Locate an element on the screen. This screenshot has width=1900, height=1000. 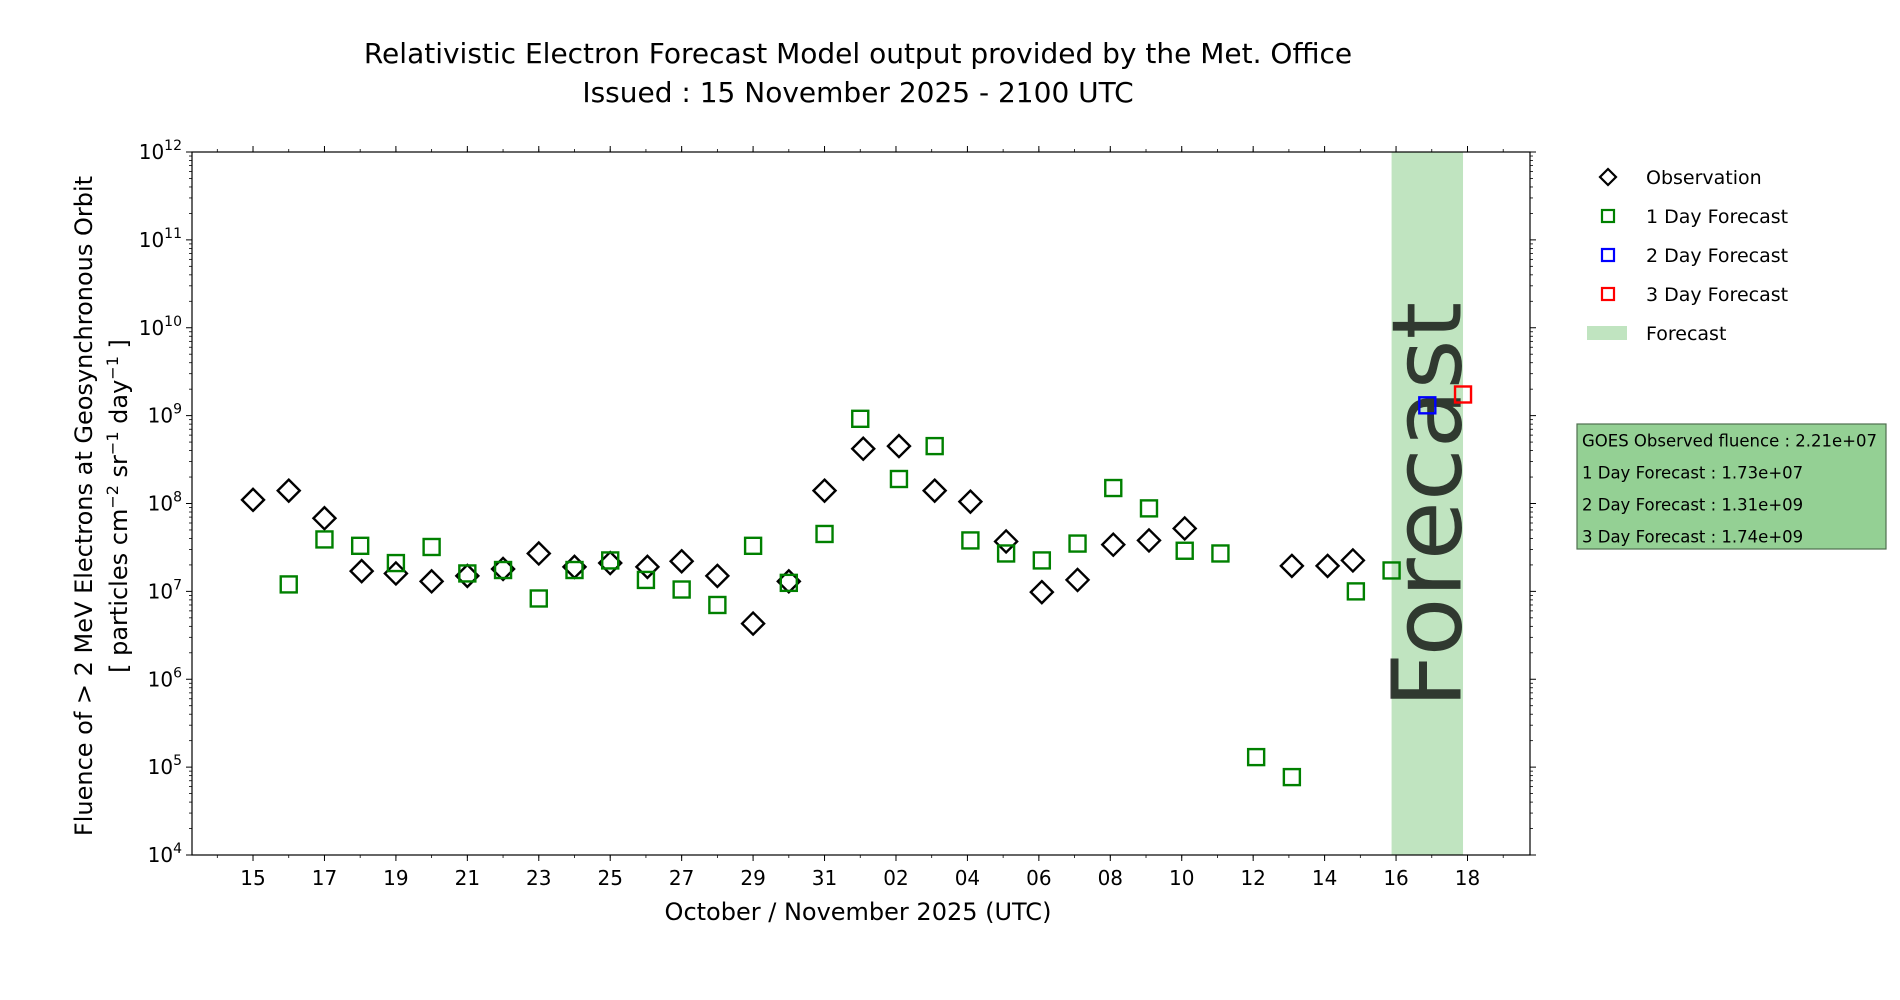
legend-label-2-day-forecast: 2 Day Forecast is located at coordinates (1717, 256).